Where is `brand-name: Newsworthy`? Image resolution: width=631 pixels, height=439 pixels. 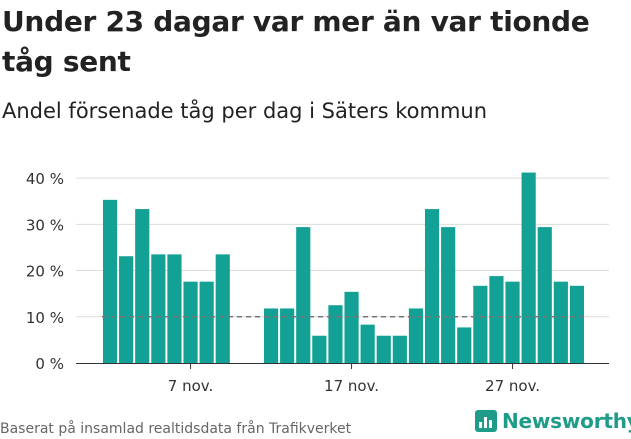
brand-name: Newsworthy is located at coordinates (566, 421).